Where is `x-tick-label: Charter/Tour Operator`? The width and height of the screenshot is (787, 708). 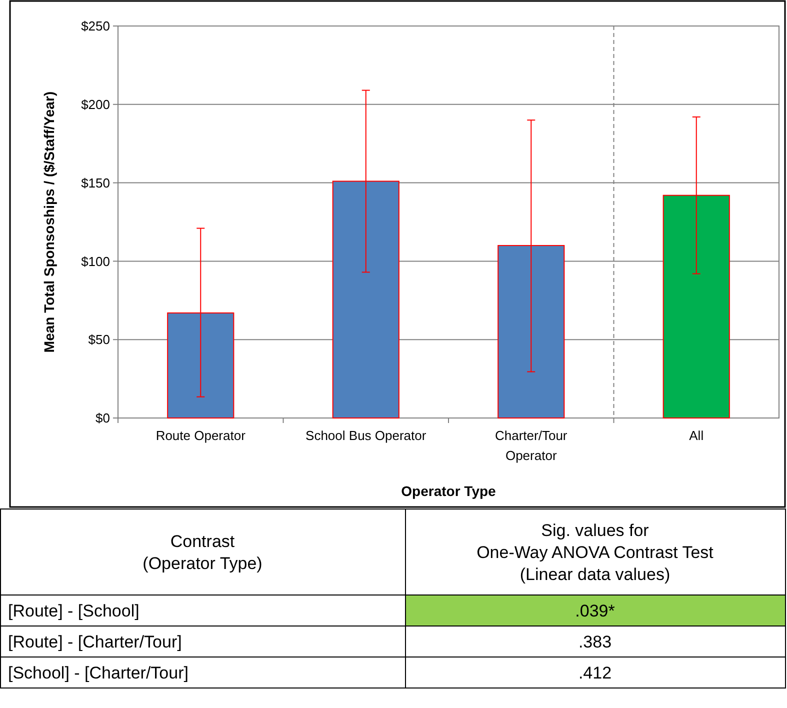 x-tick-label: Charter/Tour Operator is located at coordinates (531, 445).